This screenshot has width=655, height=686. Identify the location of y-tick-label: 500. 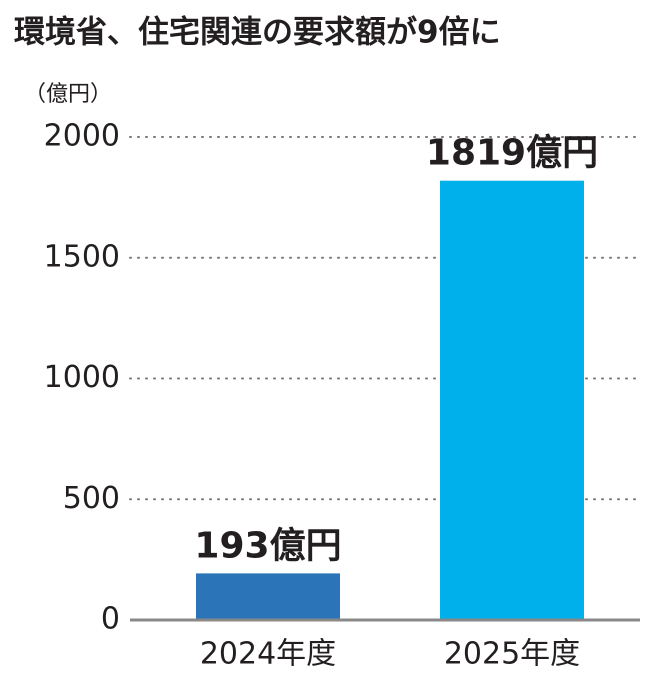
(91, 498).